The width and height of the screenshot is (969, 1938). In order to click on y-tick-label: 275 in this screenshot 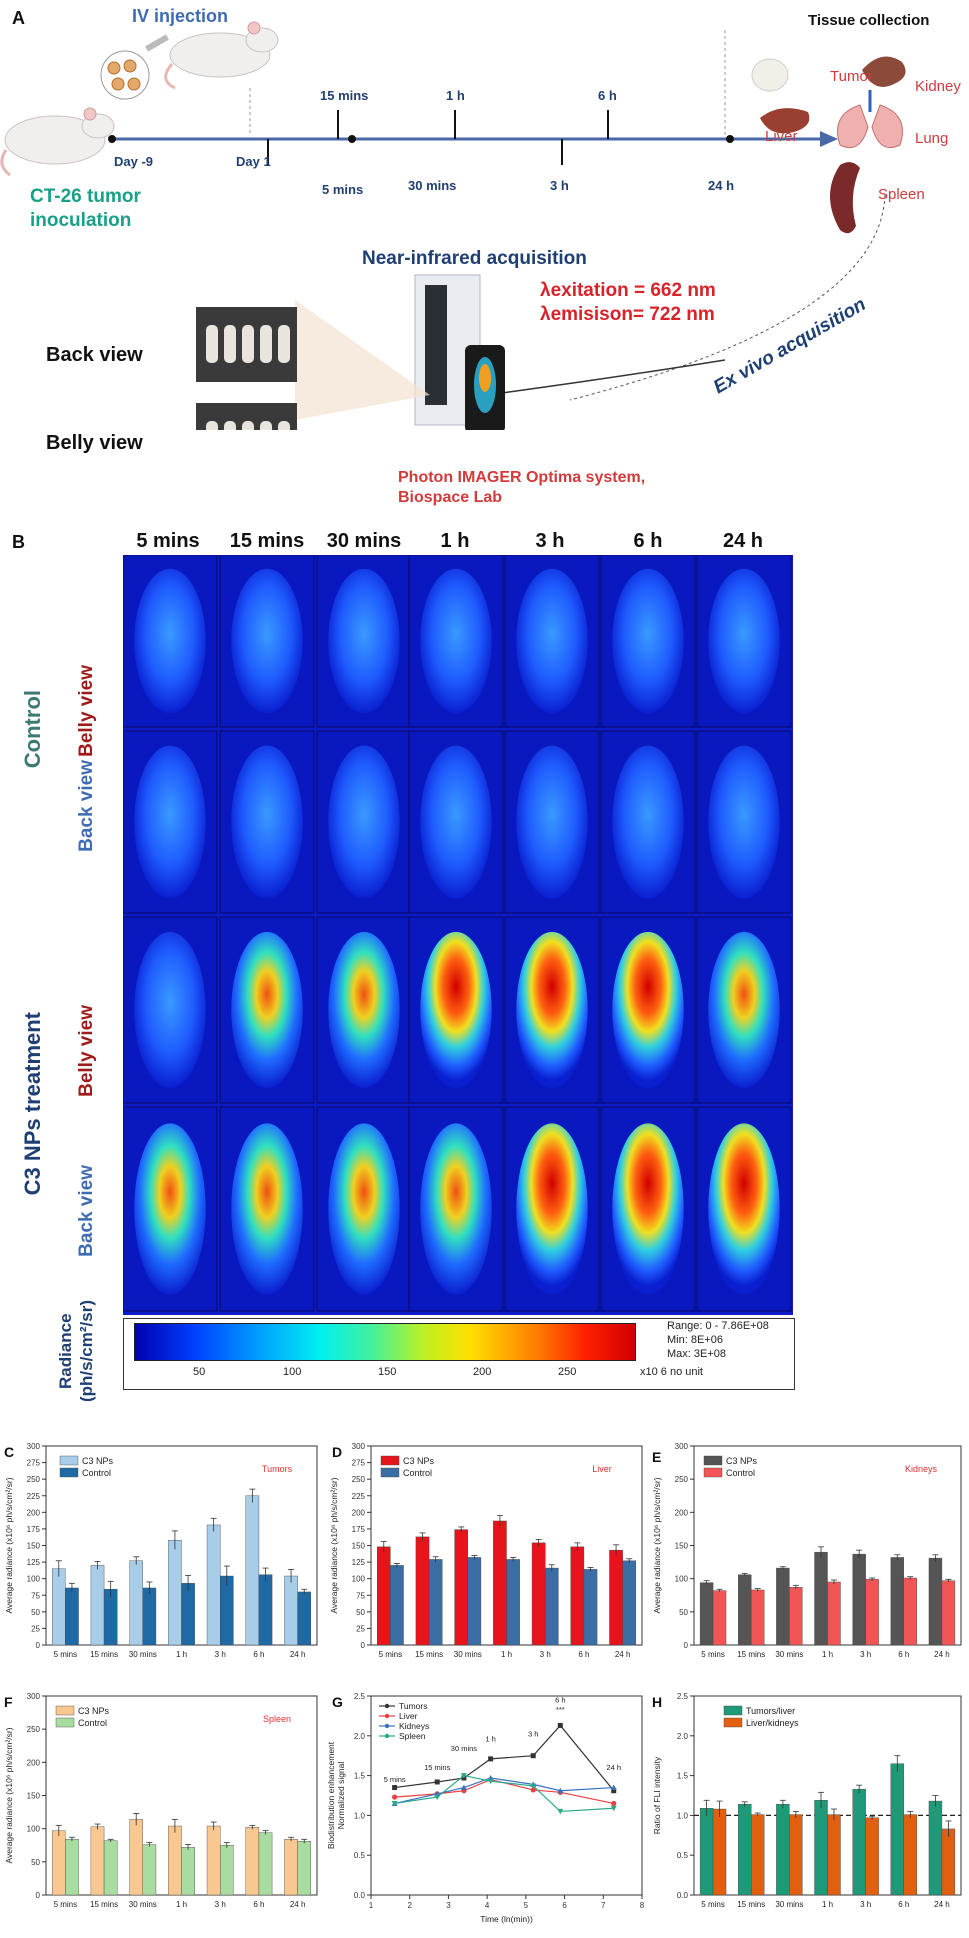, I will do `click(359, 1463)`.